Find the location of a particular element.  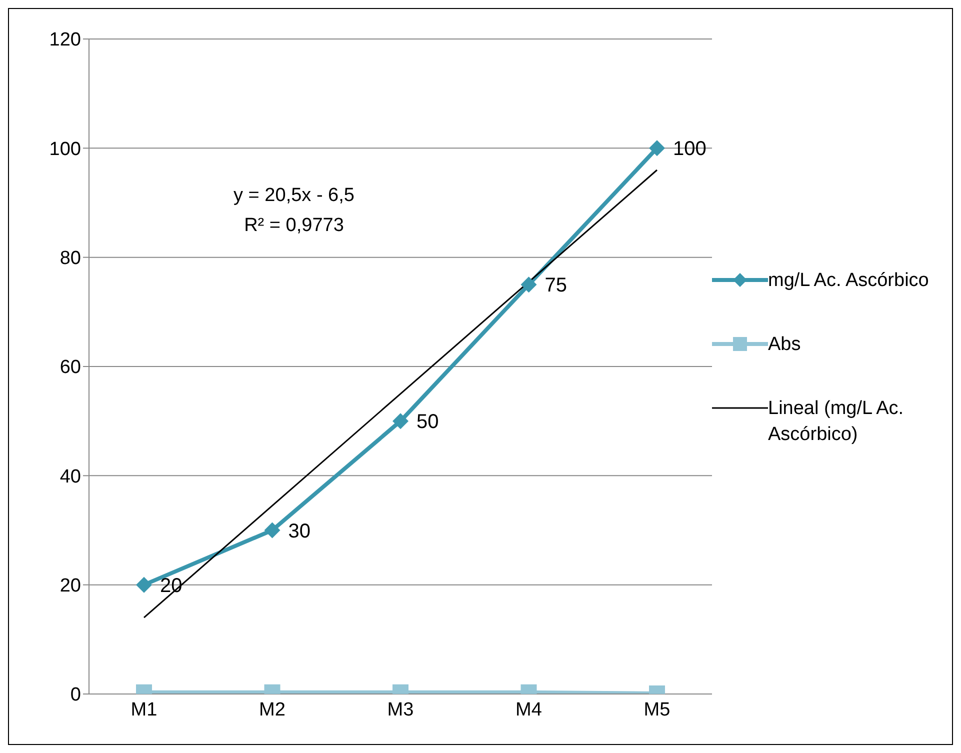

y-tick-label: 120 is located at coordinates (65, 40).